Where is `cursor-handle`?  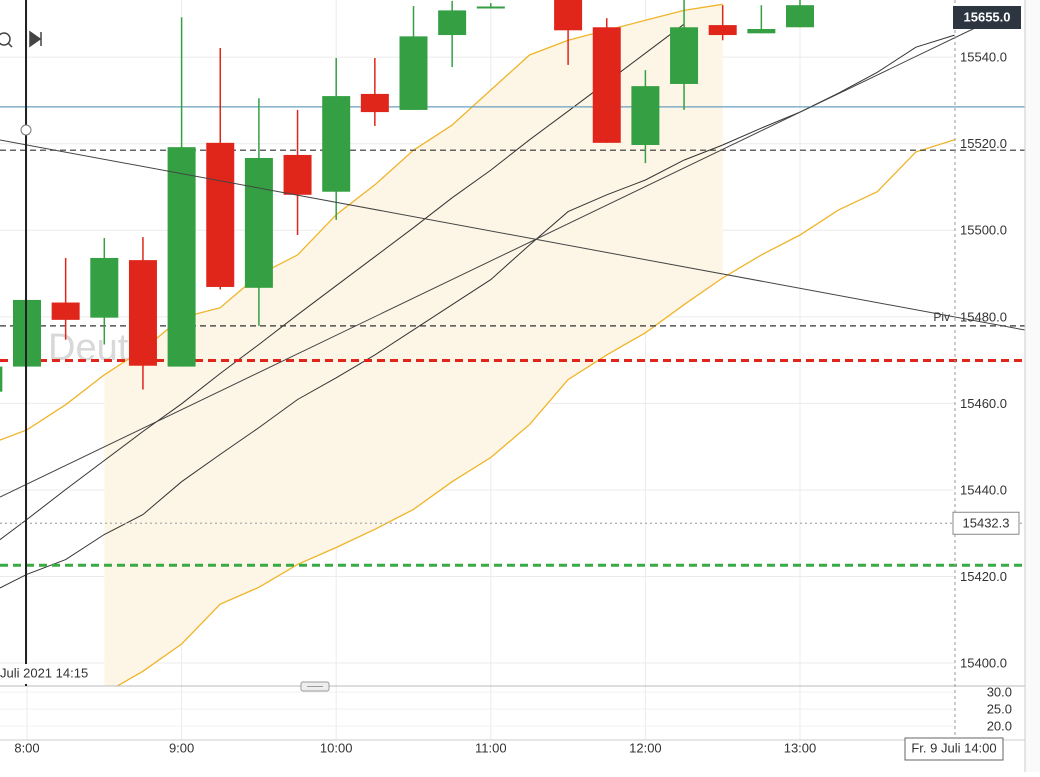
cursor-handle is located at coordinates (26, 130).